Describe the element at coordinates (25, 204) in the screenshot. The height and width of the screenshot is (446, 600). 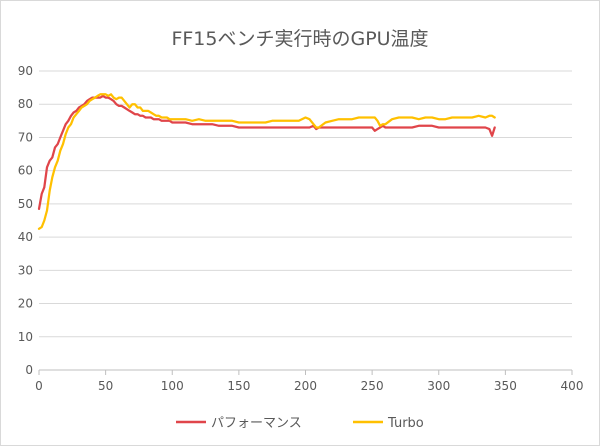
I see `y-tick-label: 50` at that location.